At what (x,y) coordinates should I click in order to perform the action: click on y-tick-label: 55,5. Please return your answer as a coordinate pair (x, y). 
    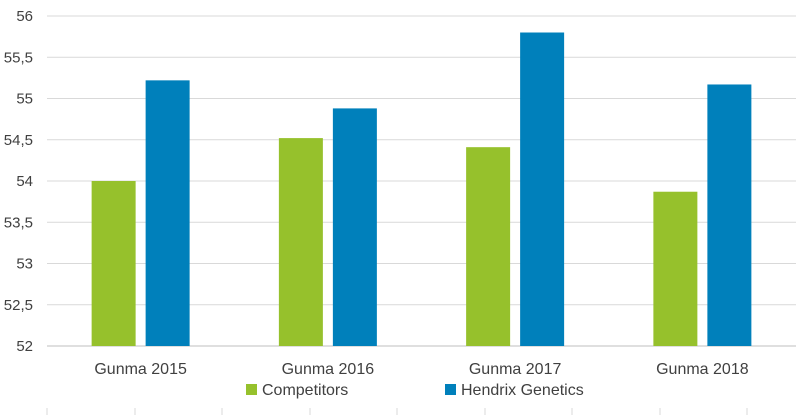
    Looking at the image, I should click on (18, 57).